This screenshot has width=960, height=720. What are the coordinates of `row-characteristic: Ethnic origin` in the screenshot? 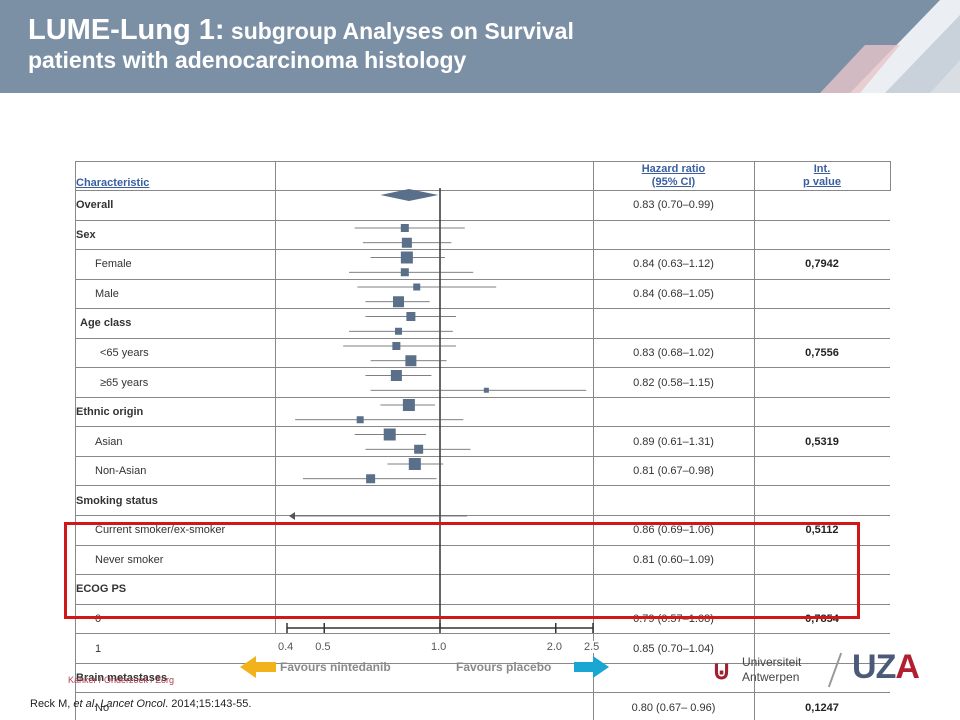 It's located at (110, 412).